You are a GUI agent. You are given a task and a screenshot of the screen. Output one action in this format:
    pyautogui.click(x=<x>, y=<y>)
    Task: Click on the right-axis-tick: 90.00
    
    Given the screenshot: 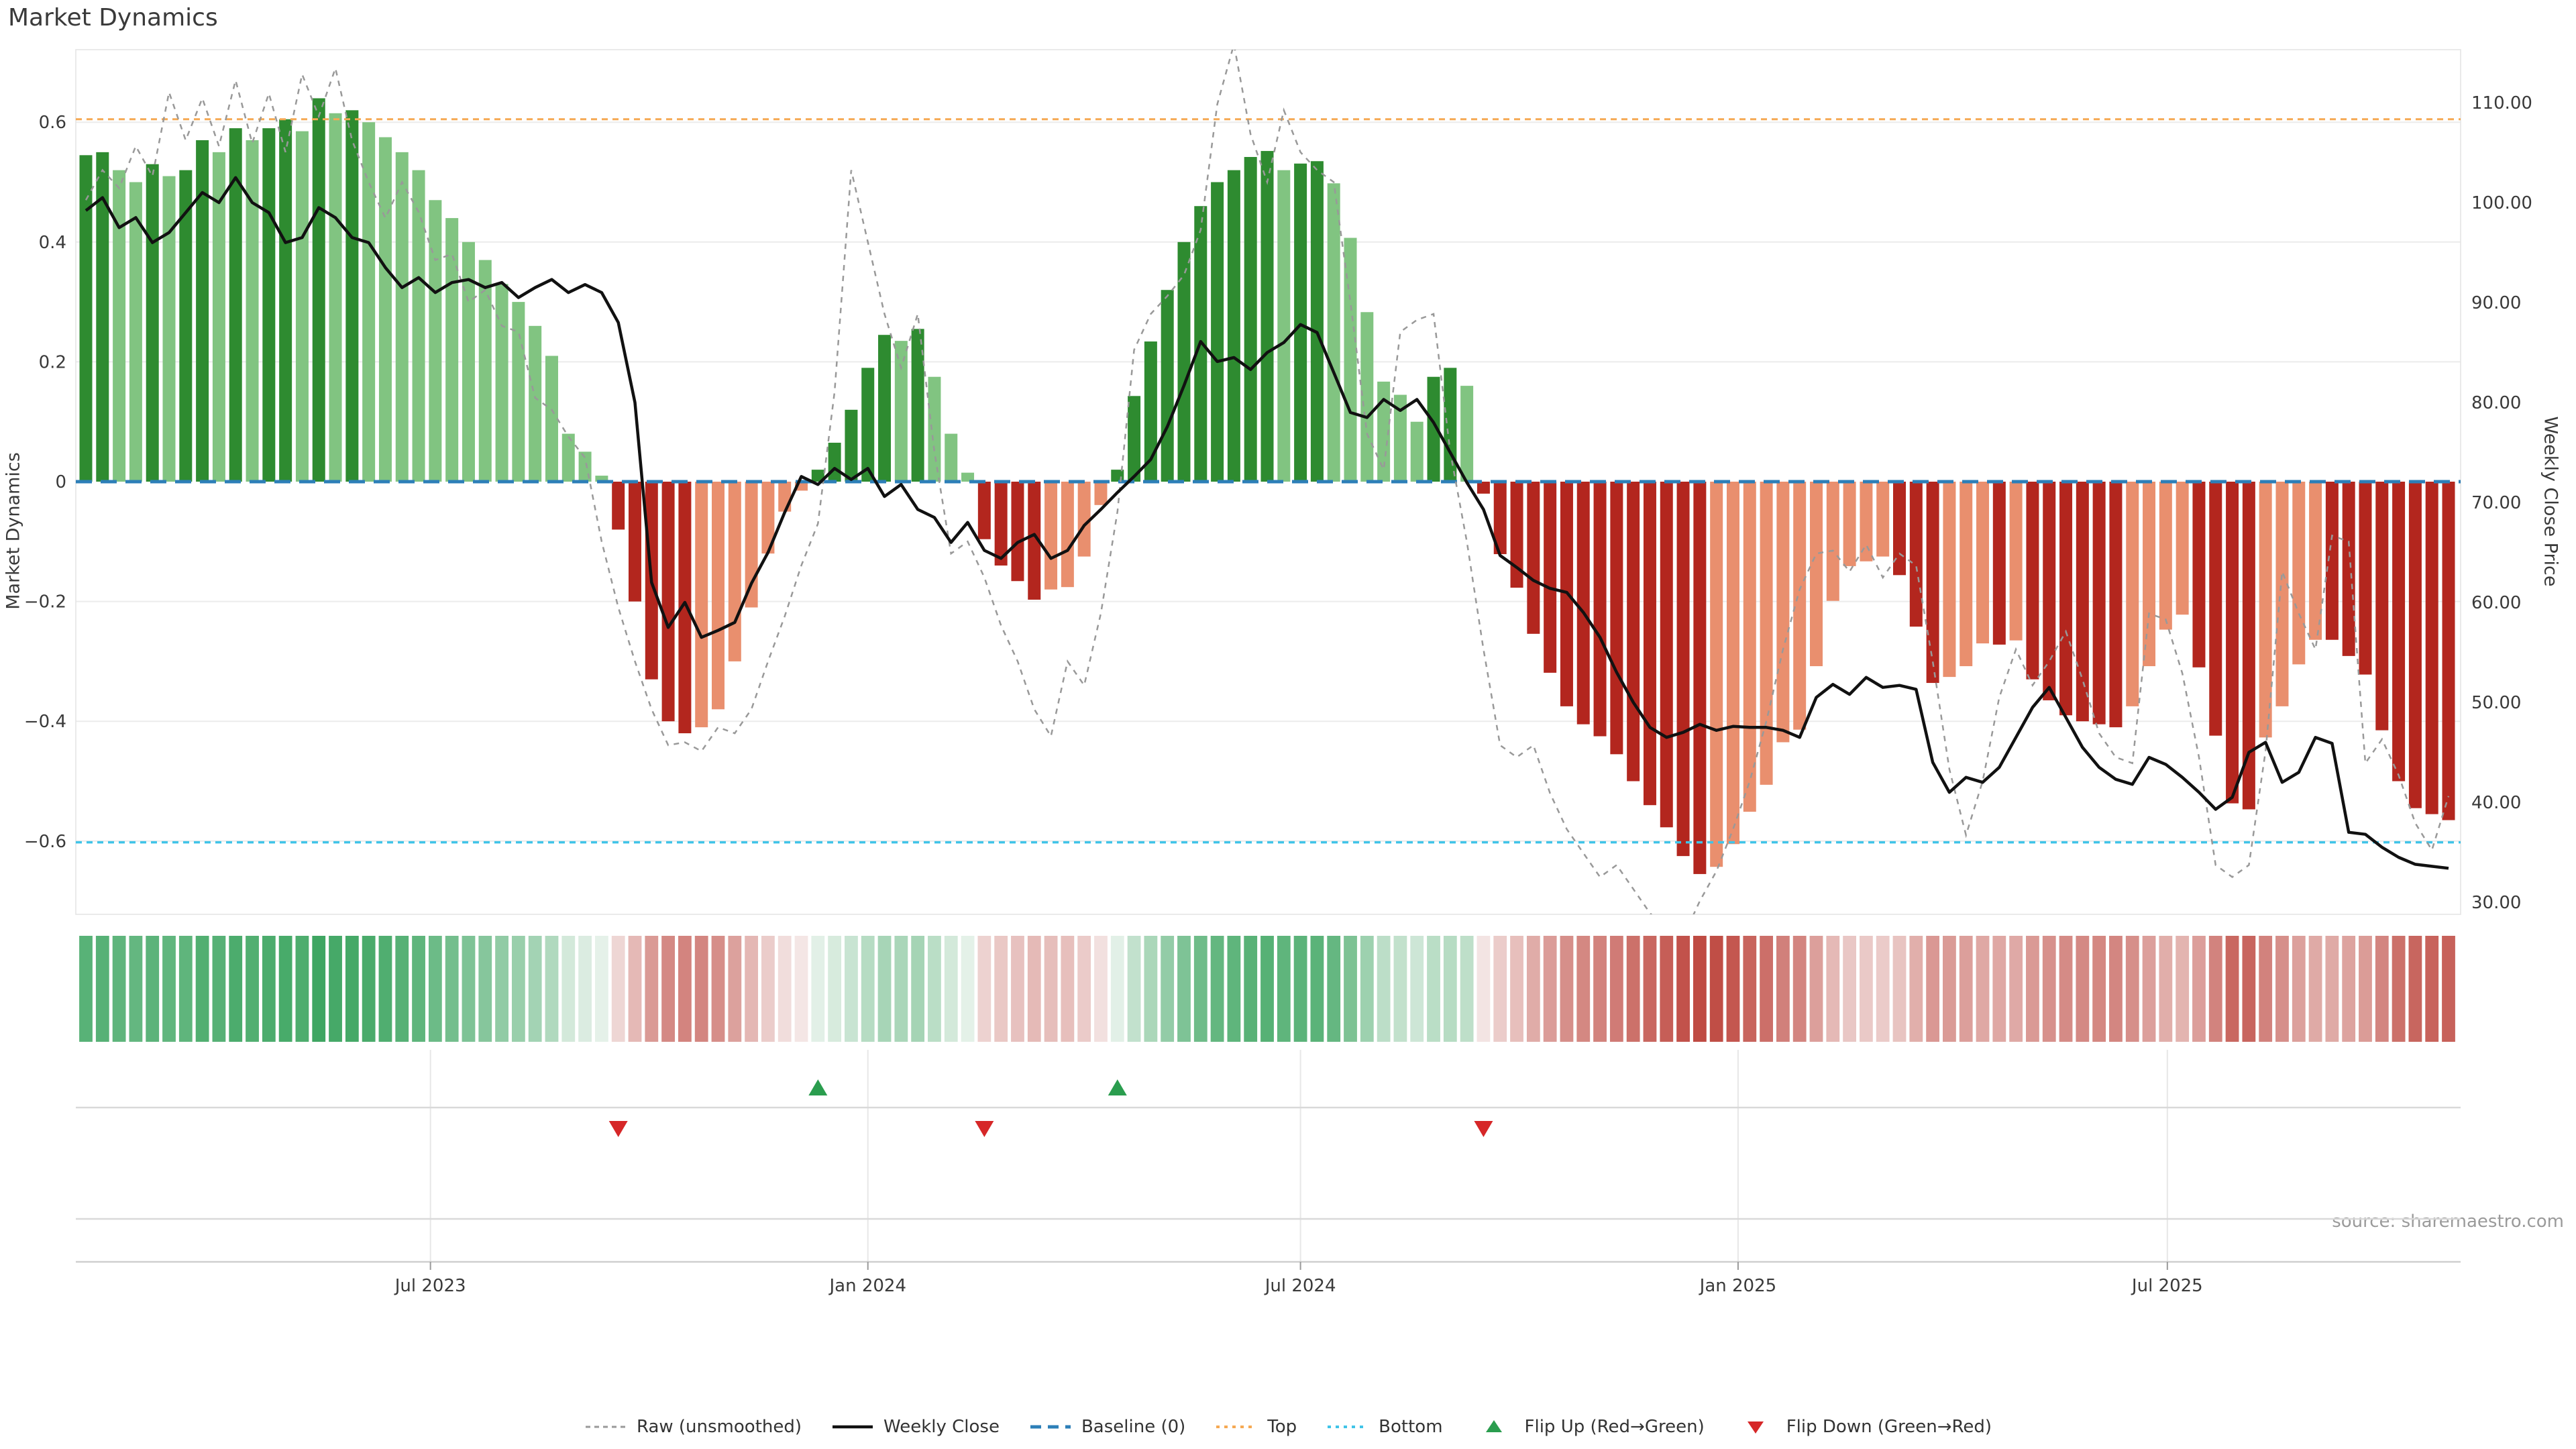 What is the action you would take?
    pyautogui.click(x=2496, y=303)
    